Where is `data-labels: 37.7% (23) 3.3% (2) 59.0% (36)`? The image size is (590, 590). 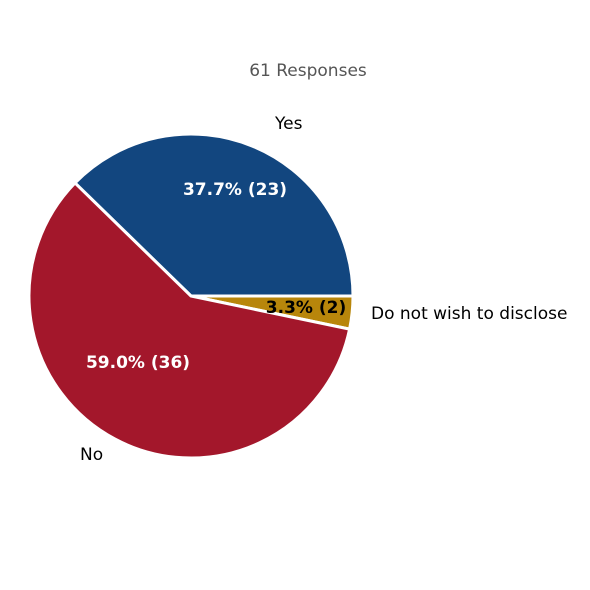
data-labels: 37.7% (23) 3.3% (2) 59.0% (36) is located at coordinates (216, 276).